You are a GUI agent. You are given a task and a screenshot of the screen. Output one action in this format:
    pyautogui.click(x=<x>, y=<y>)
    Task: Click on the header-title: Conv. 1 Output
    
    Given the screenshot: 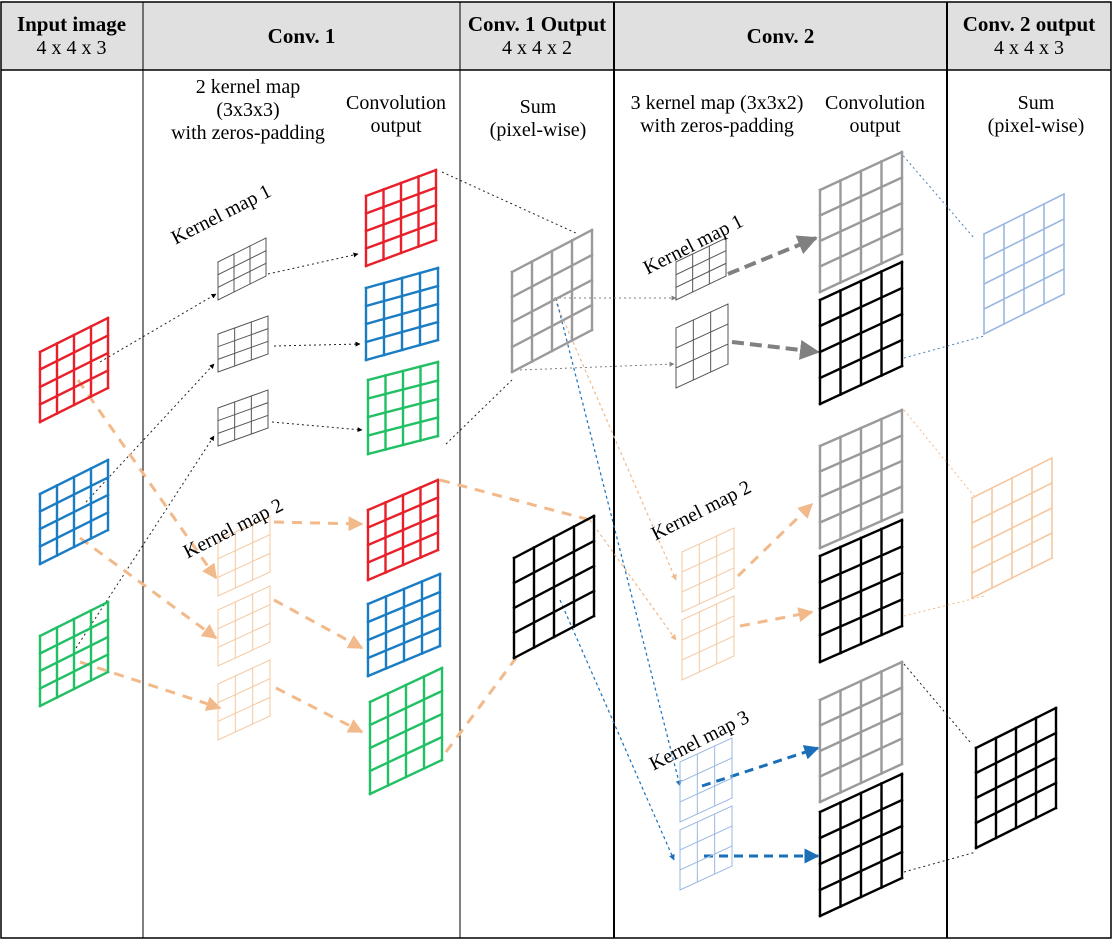 What is the action you would take?
    pyautogui.click(x=537, y=24)
    